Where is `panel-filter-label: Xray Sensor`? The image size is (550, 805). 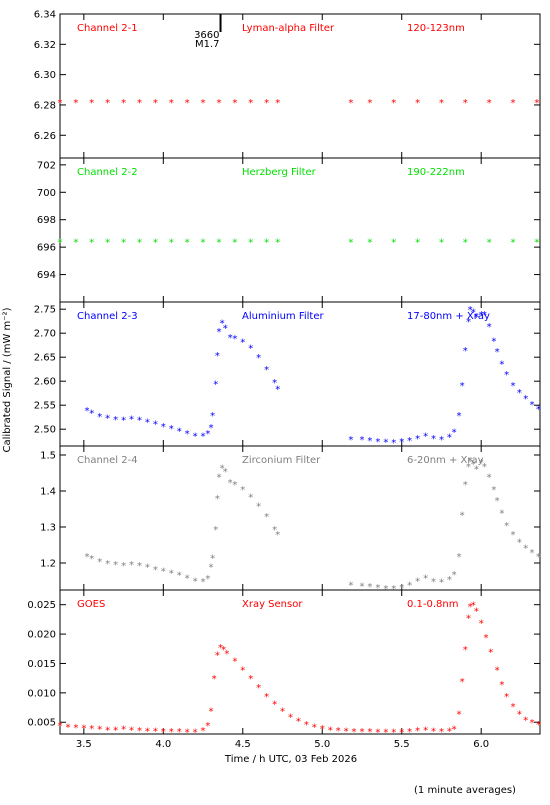 panel-filter-label: Xray Sensor is located at coordinates (272, 604).